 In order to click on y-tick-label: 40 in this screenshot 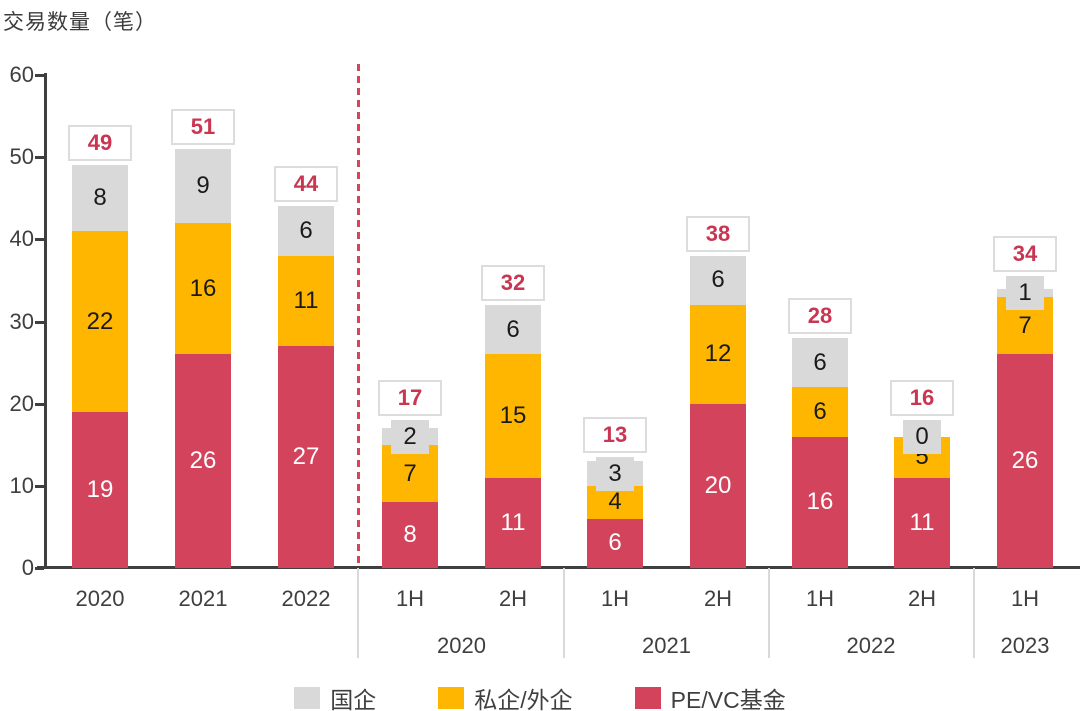, I will do `click(21, 239)`.